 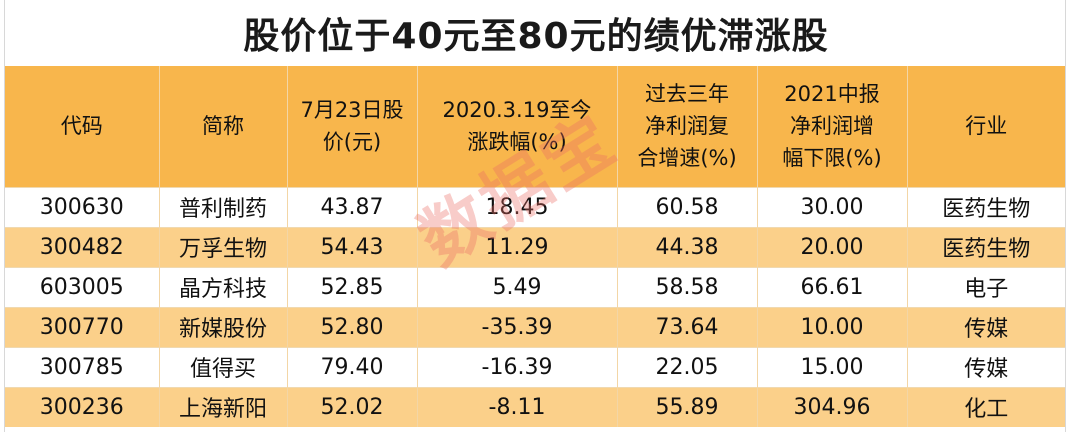 I want to click on table-row: 300482 万孚生物 54.43 11.29 44.38 20.00 医药生物, so click(x=535, y=246).